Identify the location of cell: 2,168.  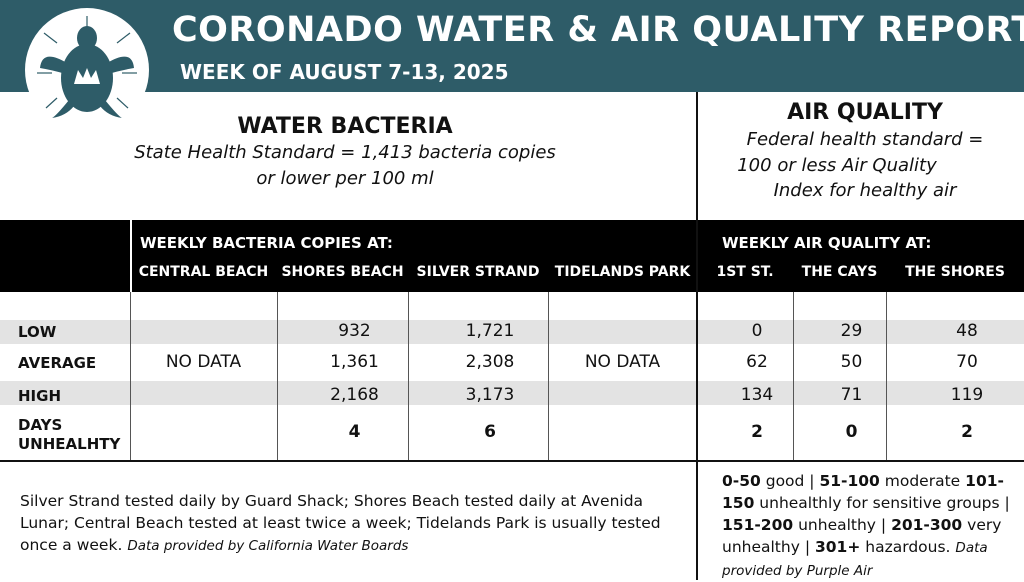
(354, 395).